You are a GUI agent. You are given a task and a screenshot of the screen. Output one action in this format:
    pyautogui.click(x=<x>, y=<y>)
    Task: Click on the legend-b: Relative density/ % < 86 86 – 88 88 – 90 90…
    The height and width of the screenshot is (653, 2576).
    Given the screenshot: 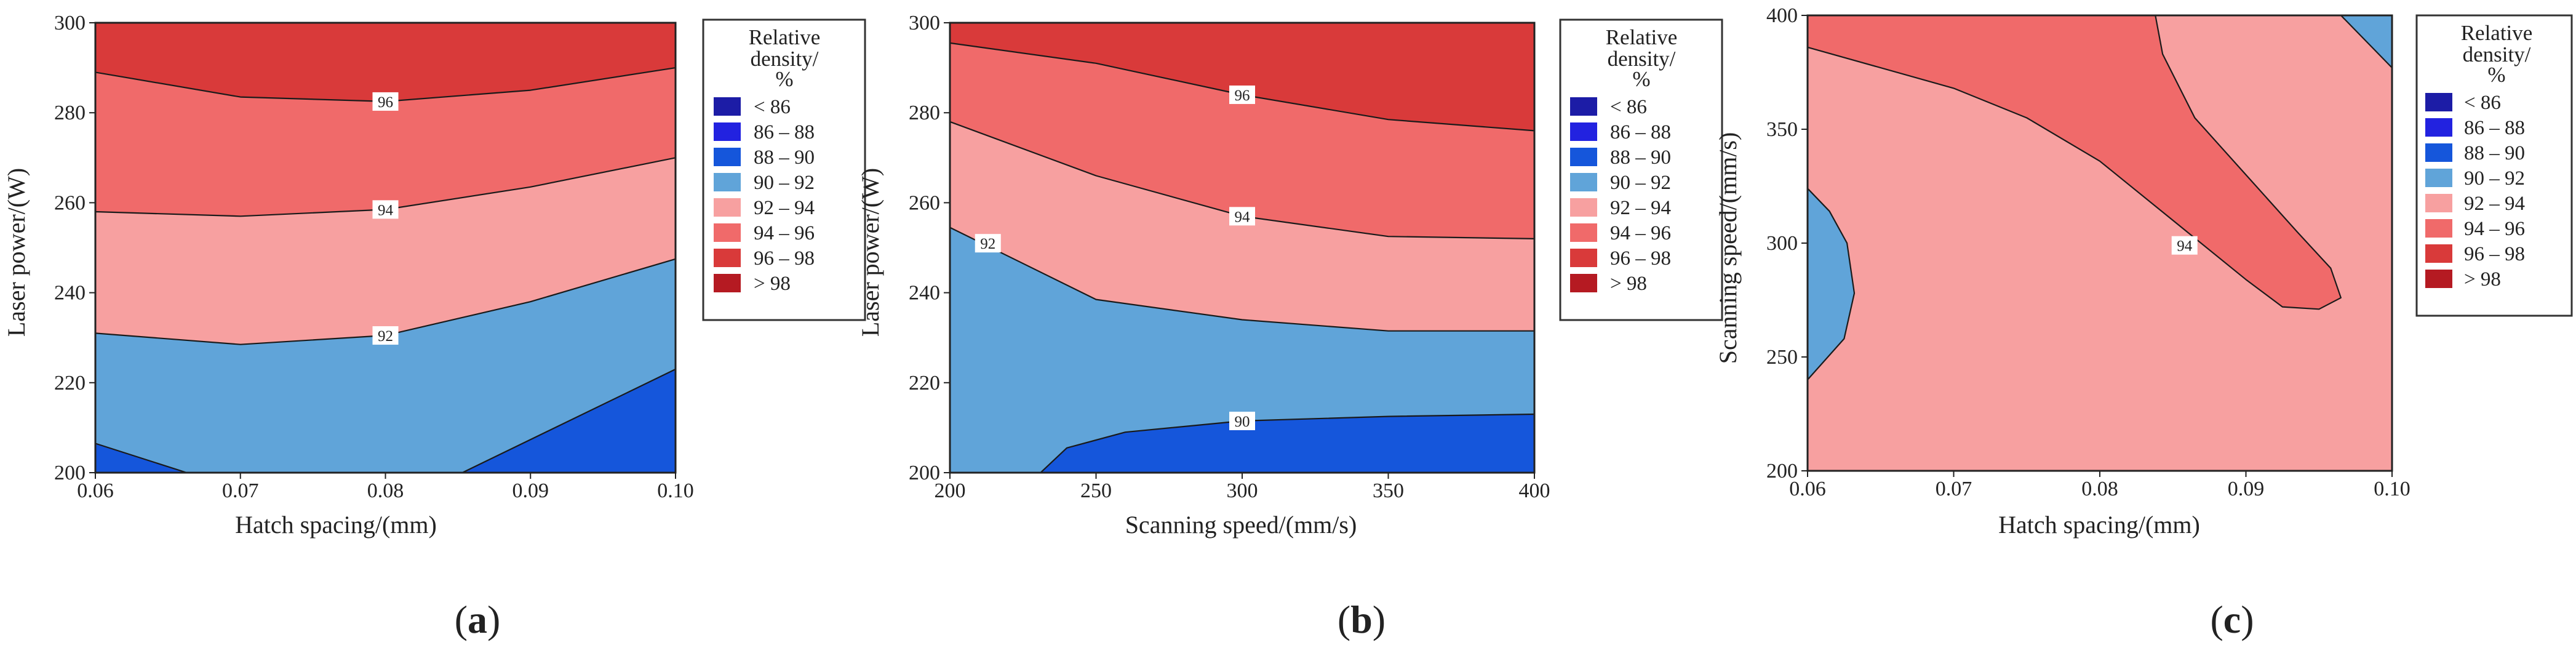 What is the action you would take?
    pyautogui.click(x=1641, y=169)
    